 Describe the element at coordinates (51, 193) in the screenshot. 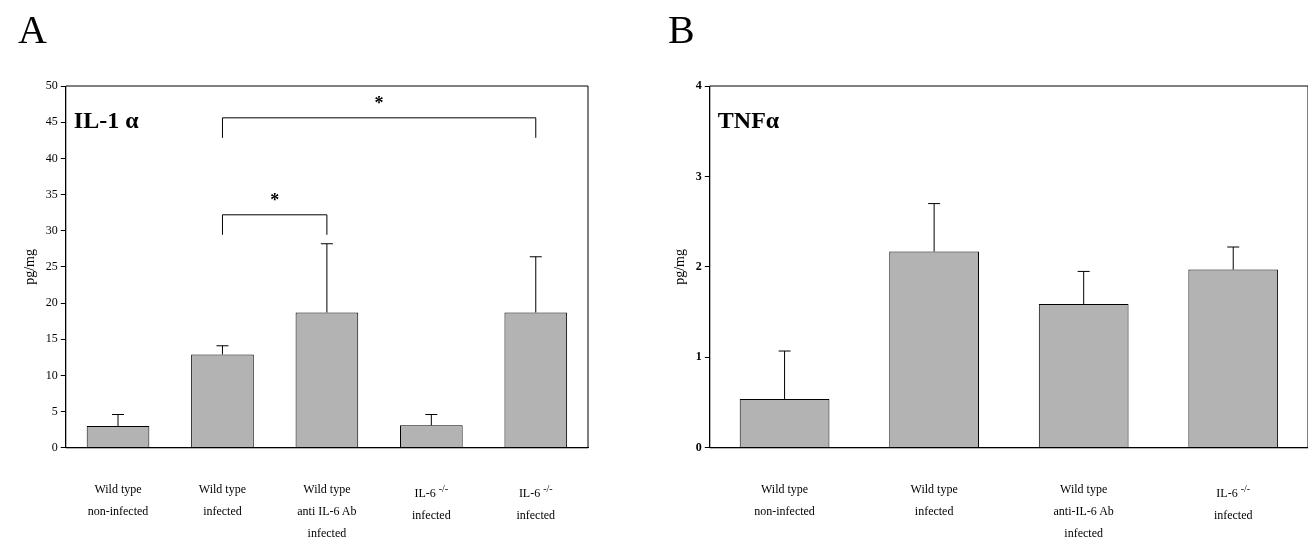

I see `y-tick-label: 35` at that location.